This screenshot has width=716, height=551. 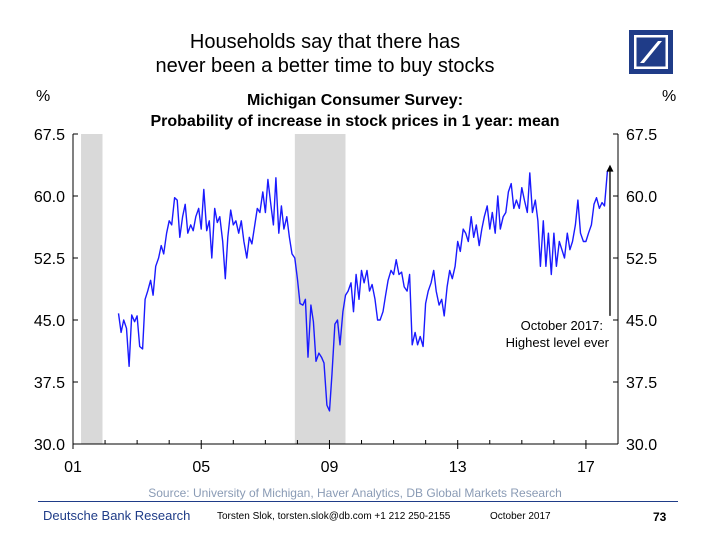 I want to click on y-tick-label-left: 30.0, so click(x=49, y=445).